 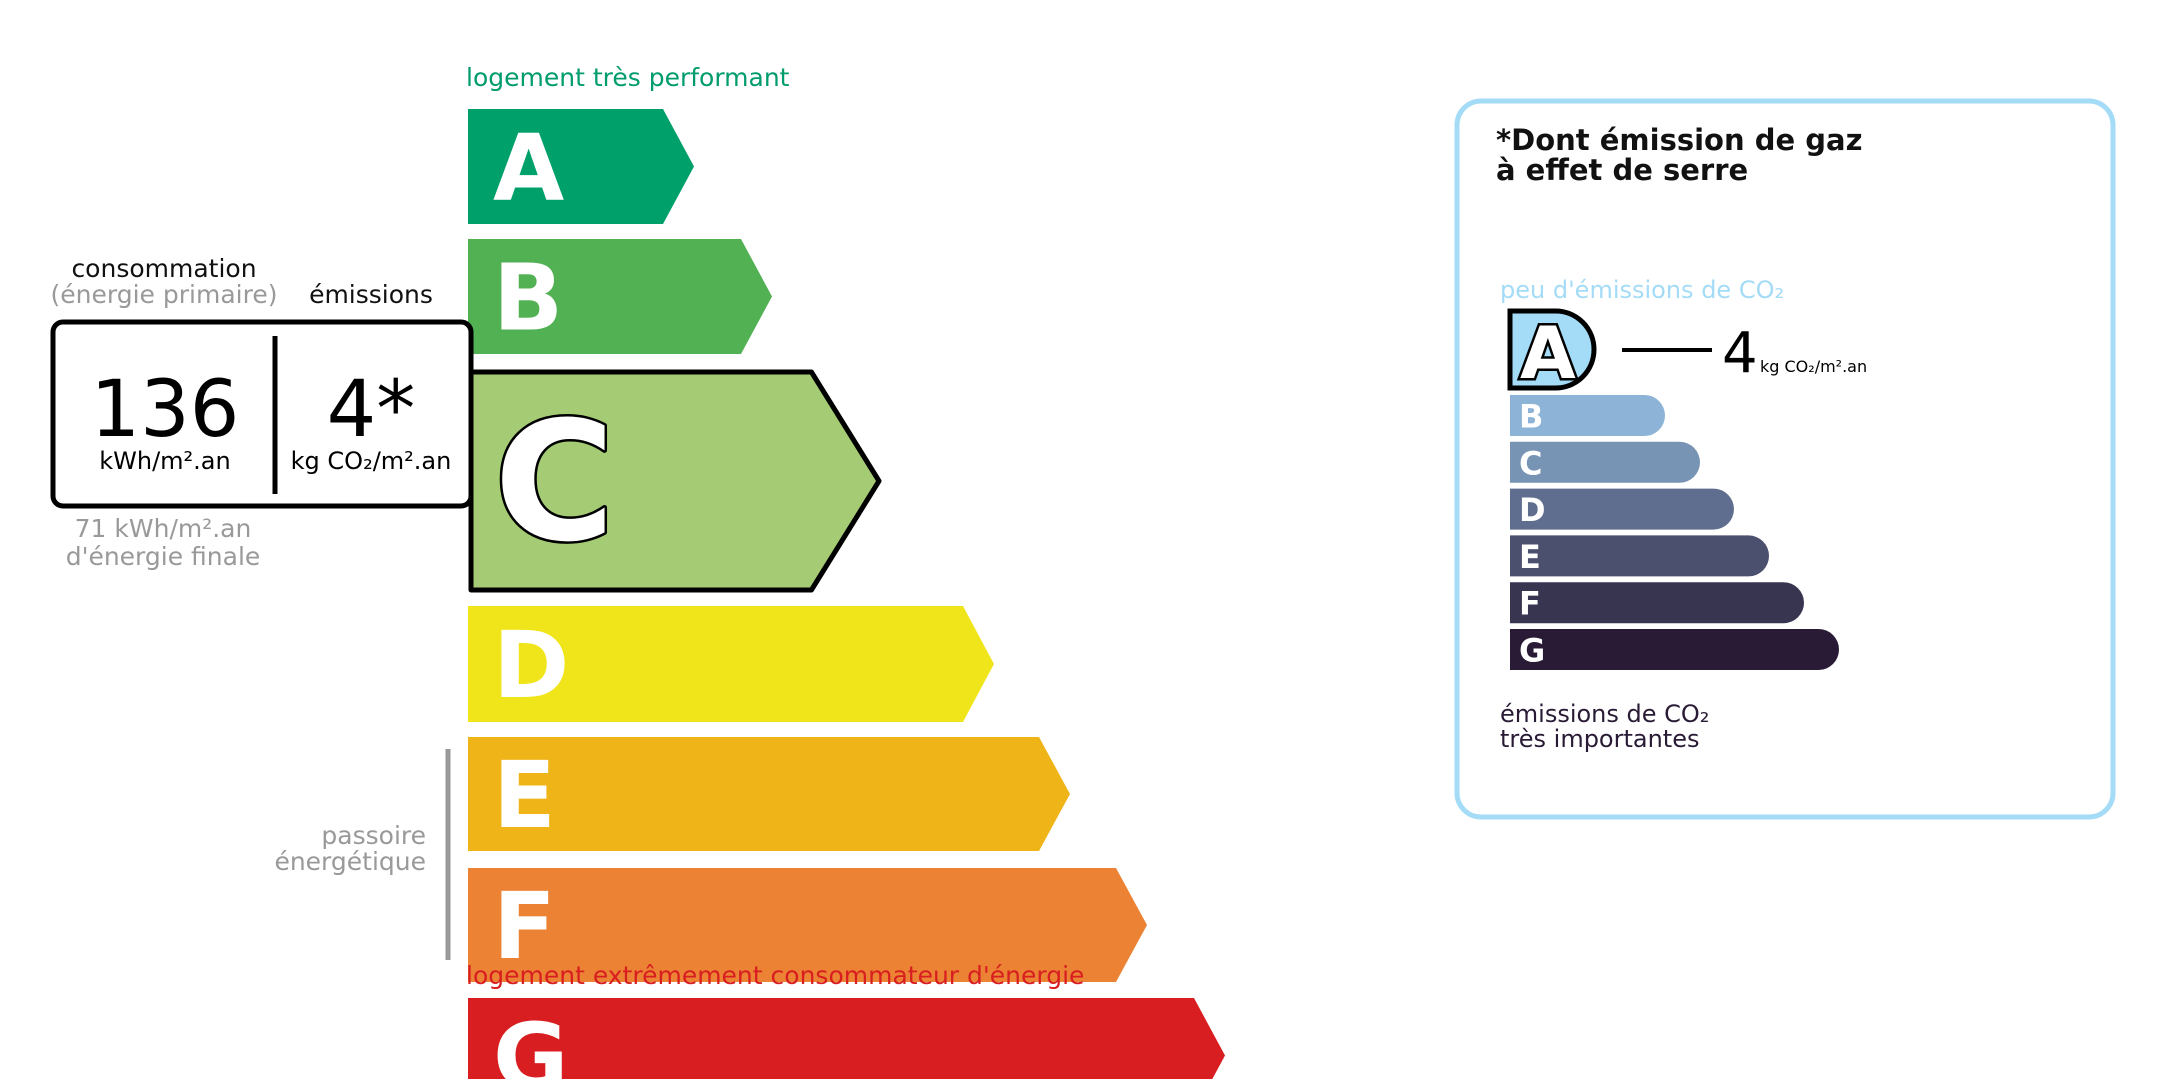 I want to click on consumption-value: 136, so click(x=165, y=410).